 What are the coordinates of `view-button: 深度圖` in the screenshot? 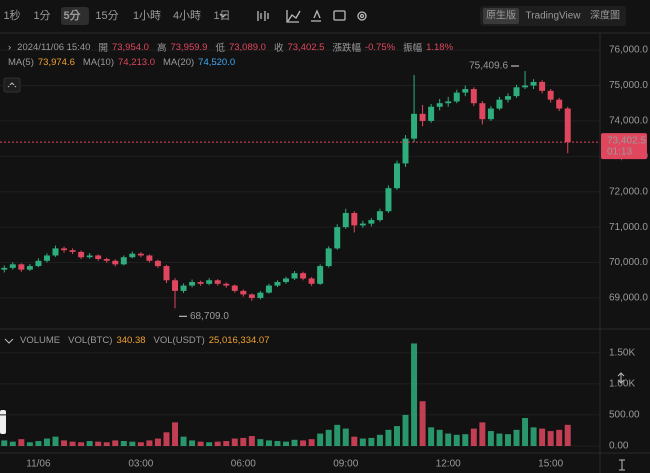 It's located at (605, 15).